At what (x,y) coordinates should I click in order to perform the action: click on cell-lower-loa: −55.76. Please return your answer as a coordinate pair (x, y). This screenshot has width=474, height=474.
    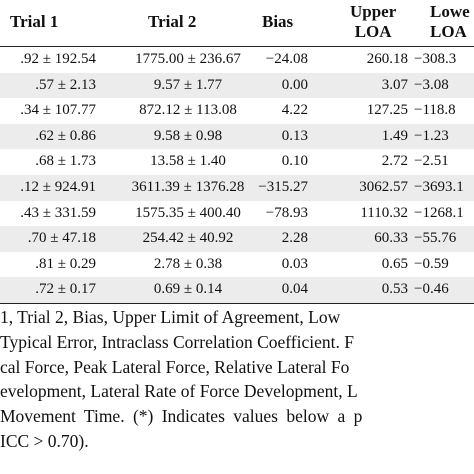
    Looking at the image, I should click on (435, 238).